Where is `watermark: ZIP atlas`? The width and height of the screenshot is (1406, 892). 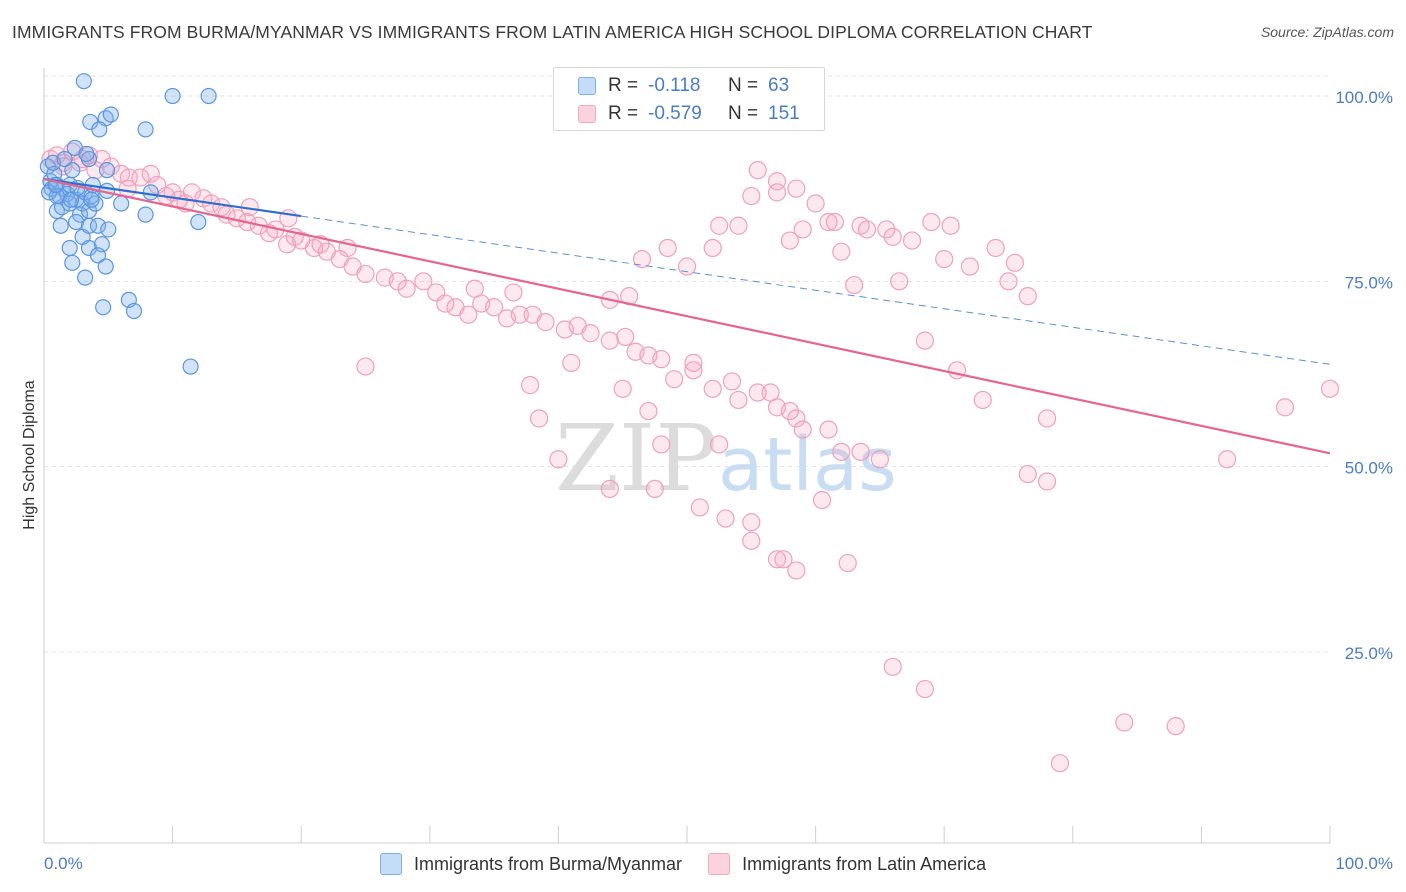 watermark: ZIP atlas is located at coordinates (726, 458).